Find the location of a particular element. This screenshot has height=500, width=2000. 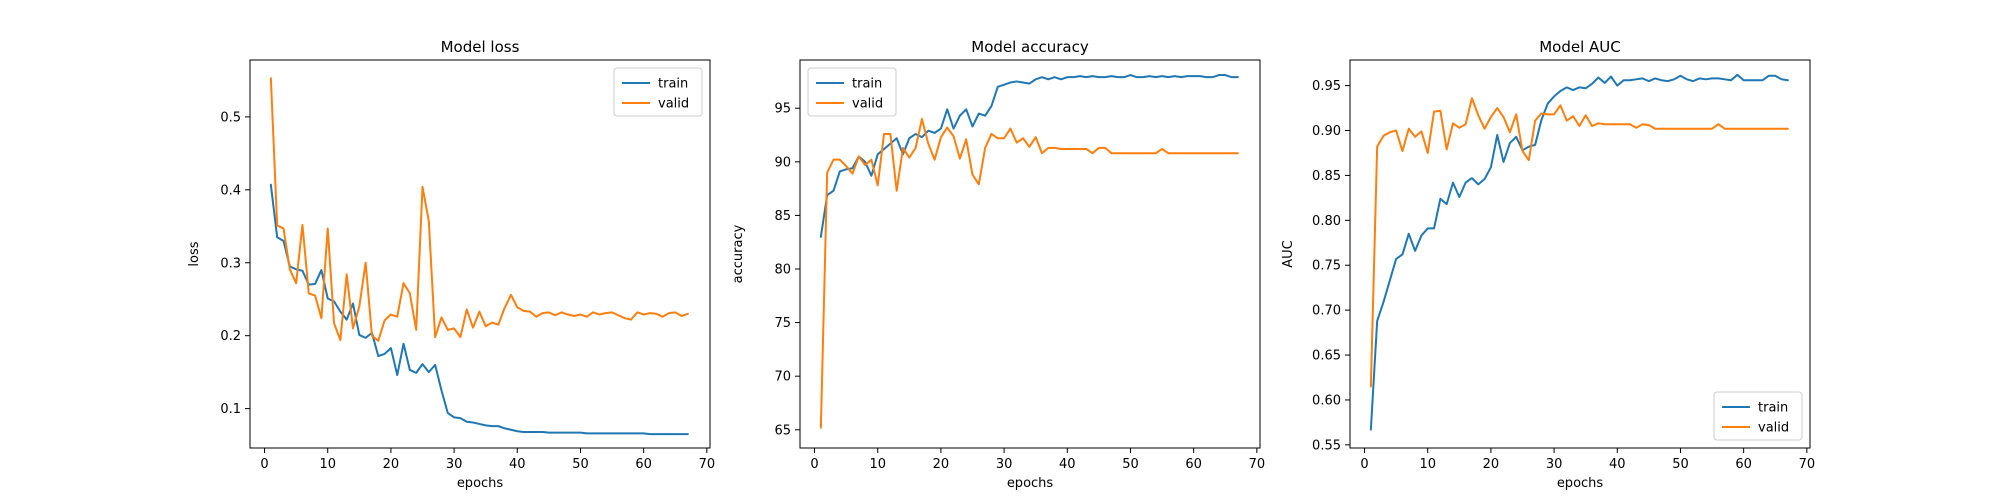

model-auc-x-tick-label: 40 is located at coordinates (1617, 464).